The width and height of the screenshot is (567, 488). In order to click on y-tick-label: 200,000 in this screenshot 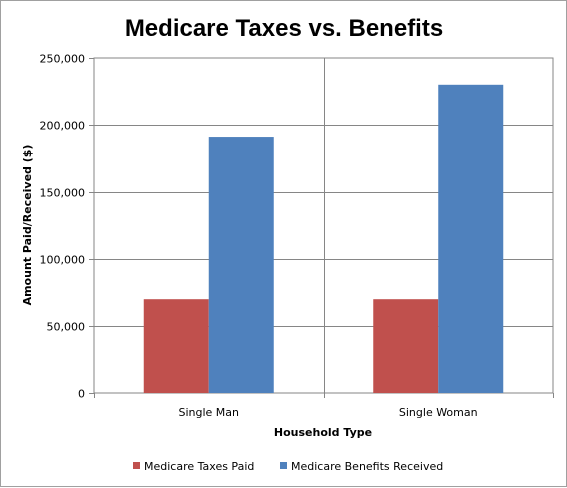, I will do `click(63, 126)`.